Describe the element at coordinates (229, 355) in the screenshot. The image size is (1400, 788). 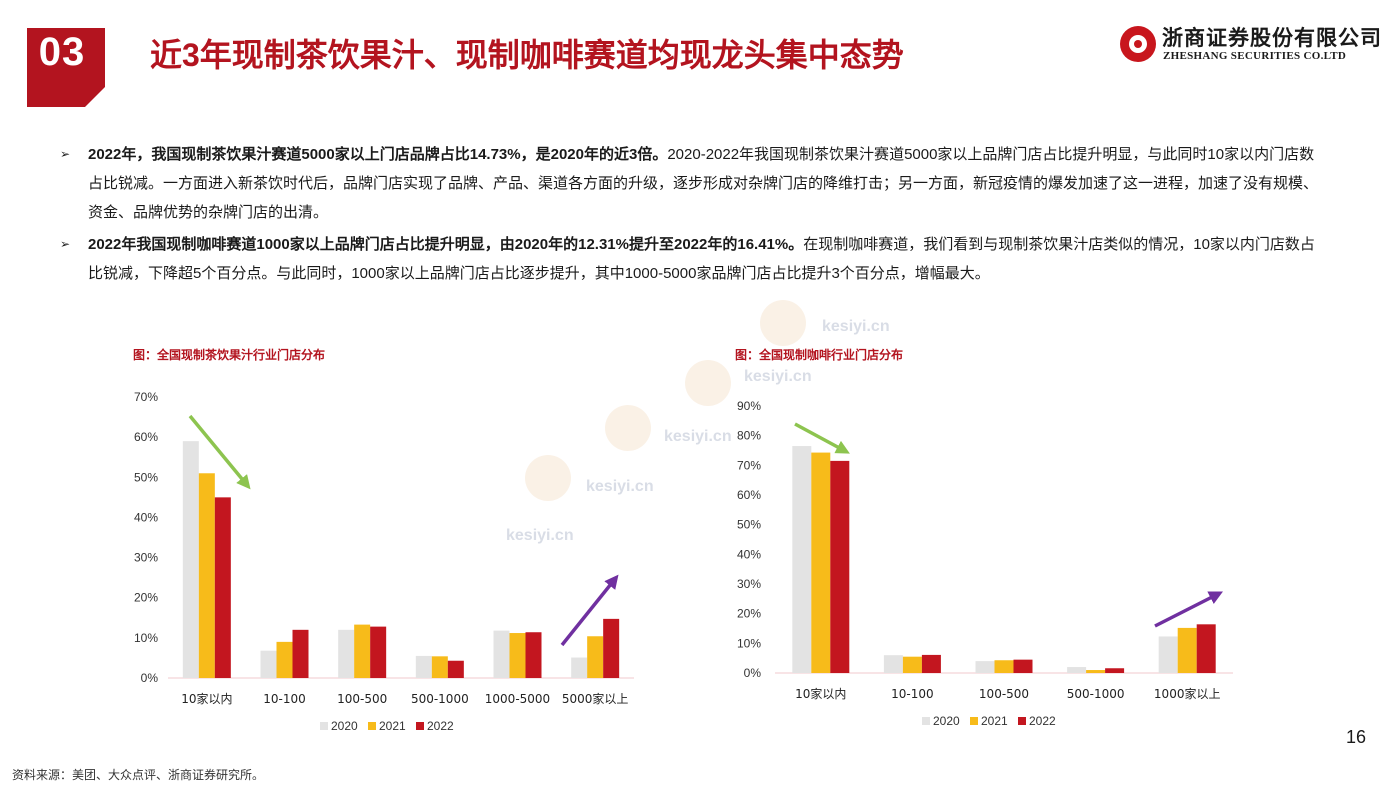
I see `chart-title-tea: 图：全国现制茶饮果汁行业门店分布` at that location.